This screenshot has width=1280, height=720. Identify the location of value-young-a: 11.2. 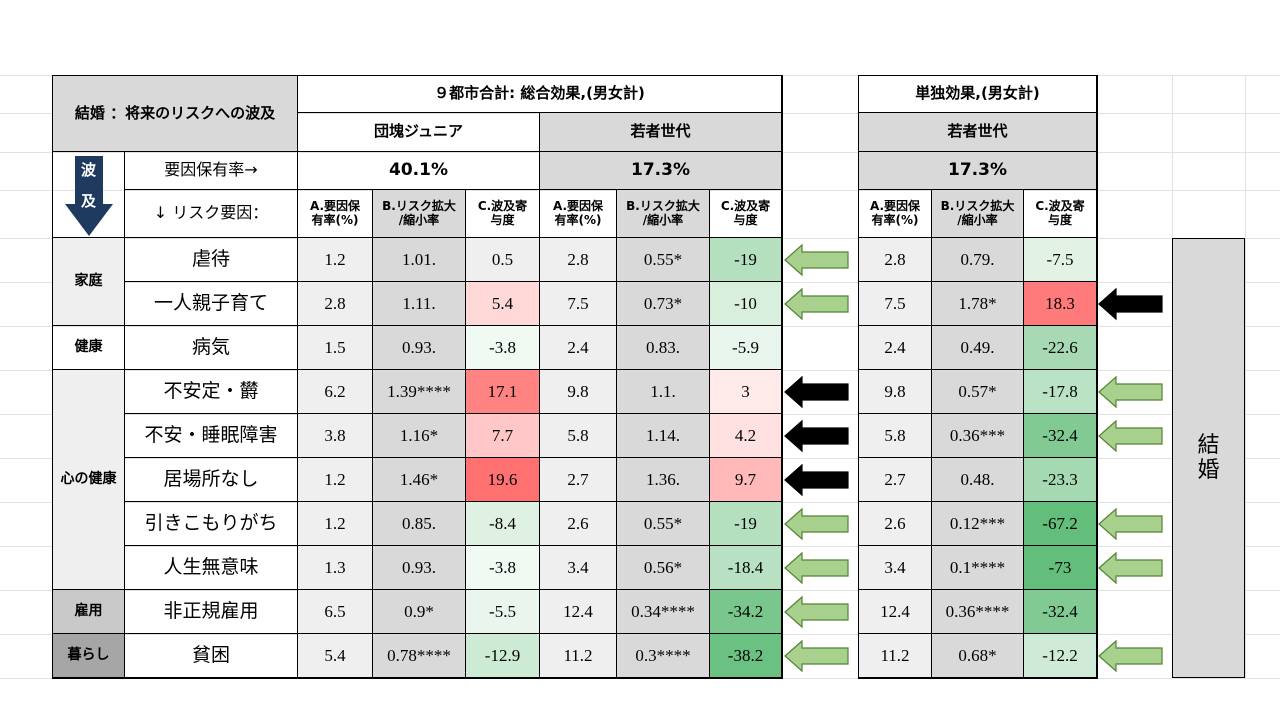
(578, 656).